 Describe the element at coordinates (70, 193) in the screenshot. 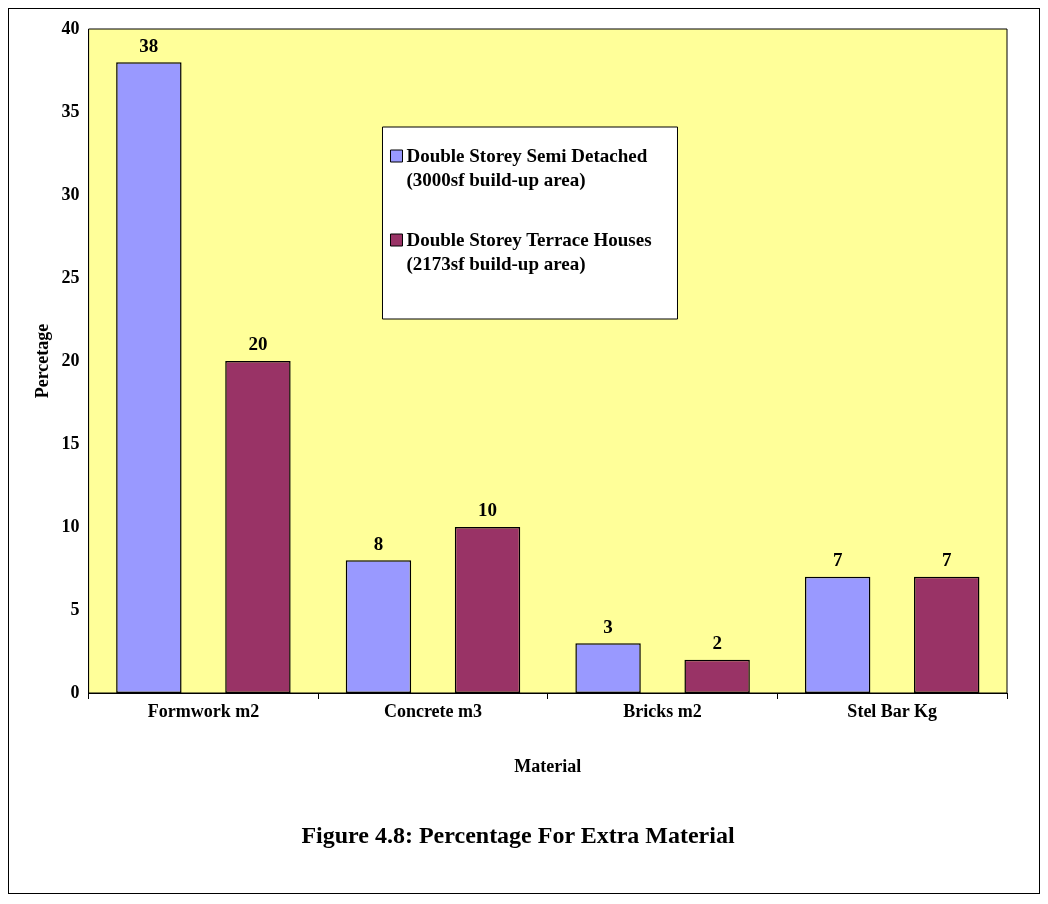

I see `y-tick-label: 30` at that location.